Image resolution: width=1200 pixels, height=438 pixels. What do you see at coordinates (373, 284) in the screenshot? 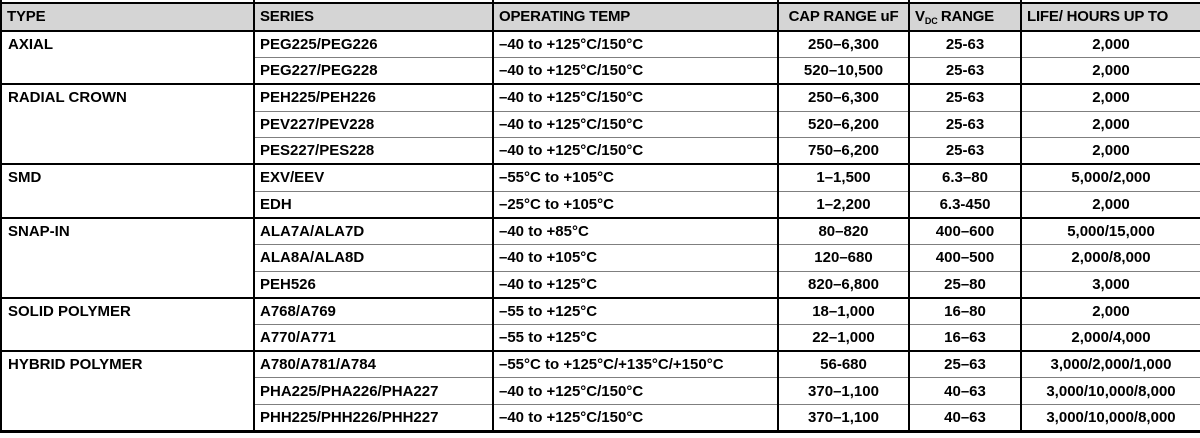
I see `series-cell: PEH526` at bounding box center [373, 284].